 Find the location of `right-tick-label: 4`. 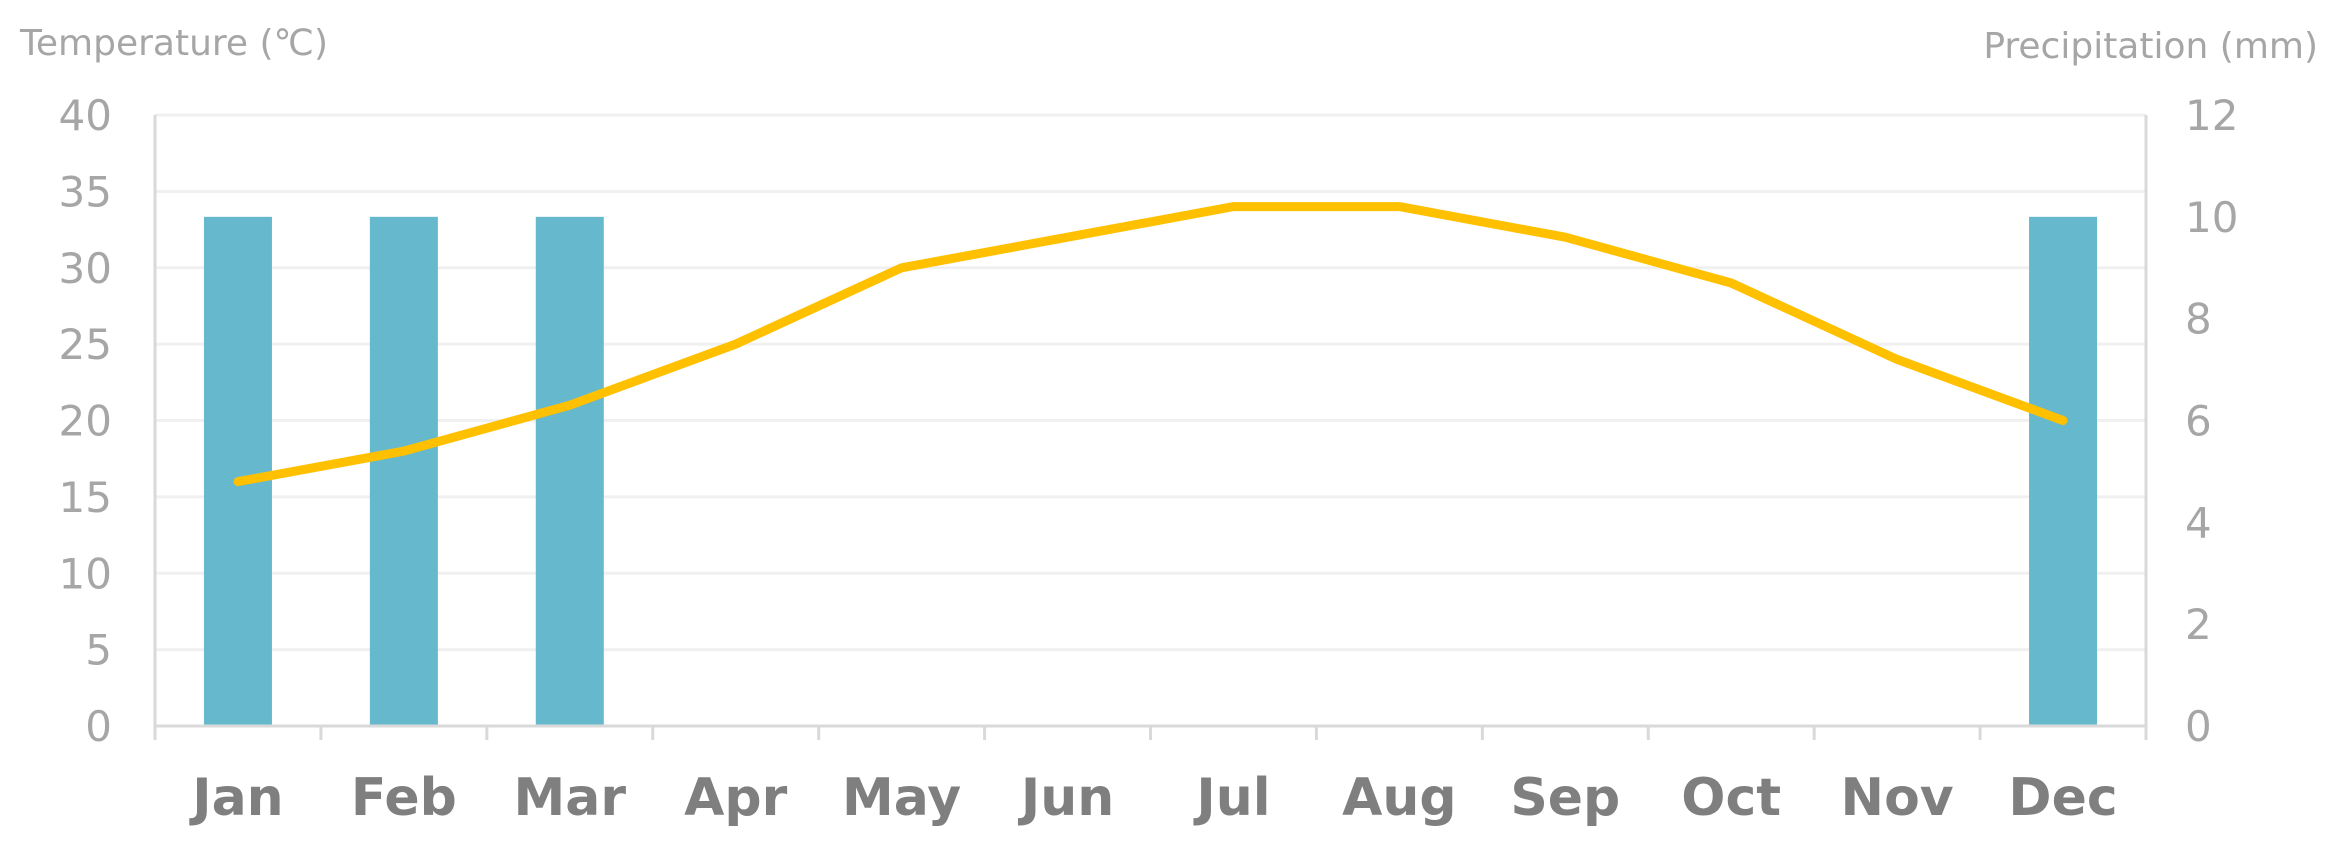

right-tick-label: 4 is located at coordinates (2198, 522).